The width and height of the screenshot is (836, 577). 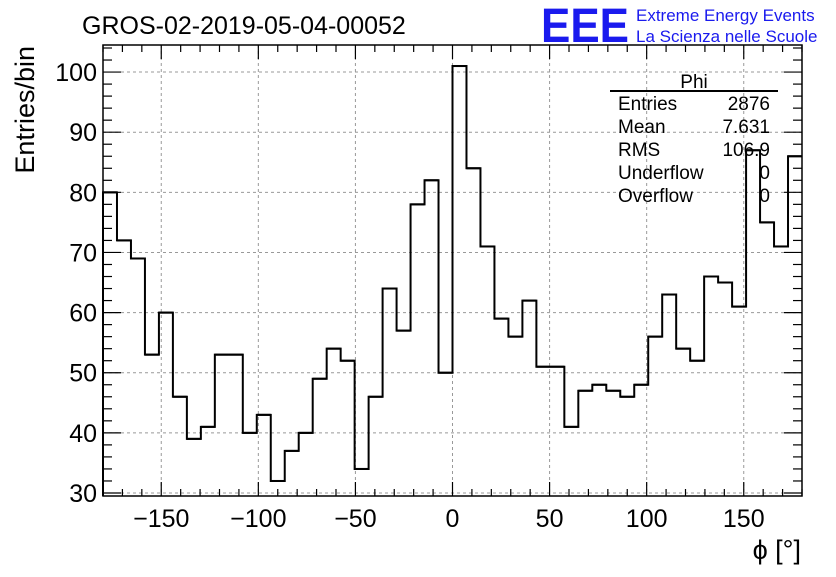 I want to click on x-tick-label: 50, so click(x=550, y=519).